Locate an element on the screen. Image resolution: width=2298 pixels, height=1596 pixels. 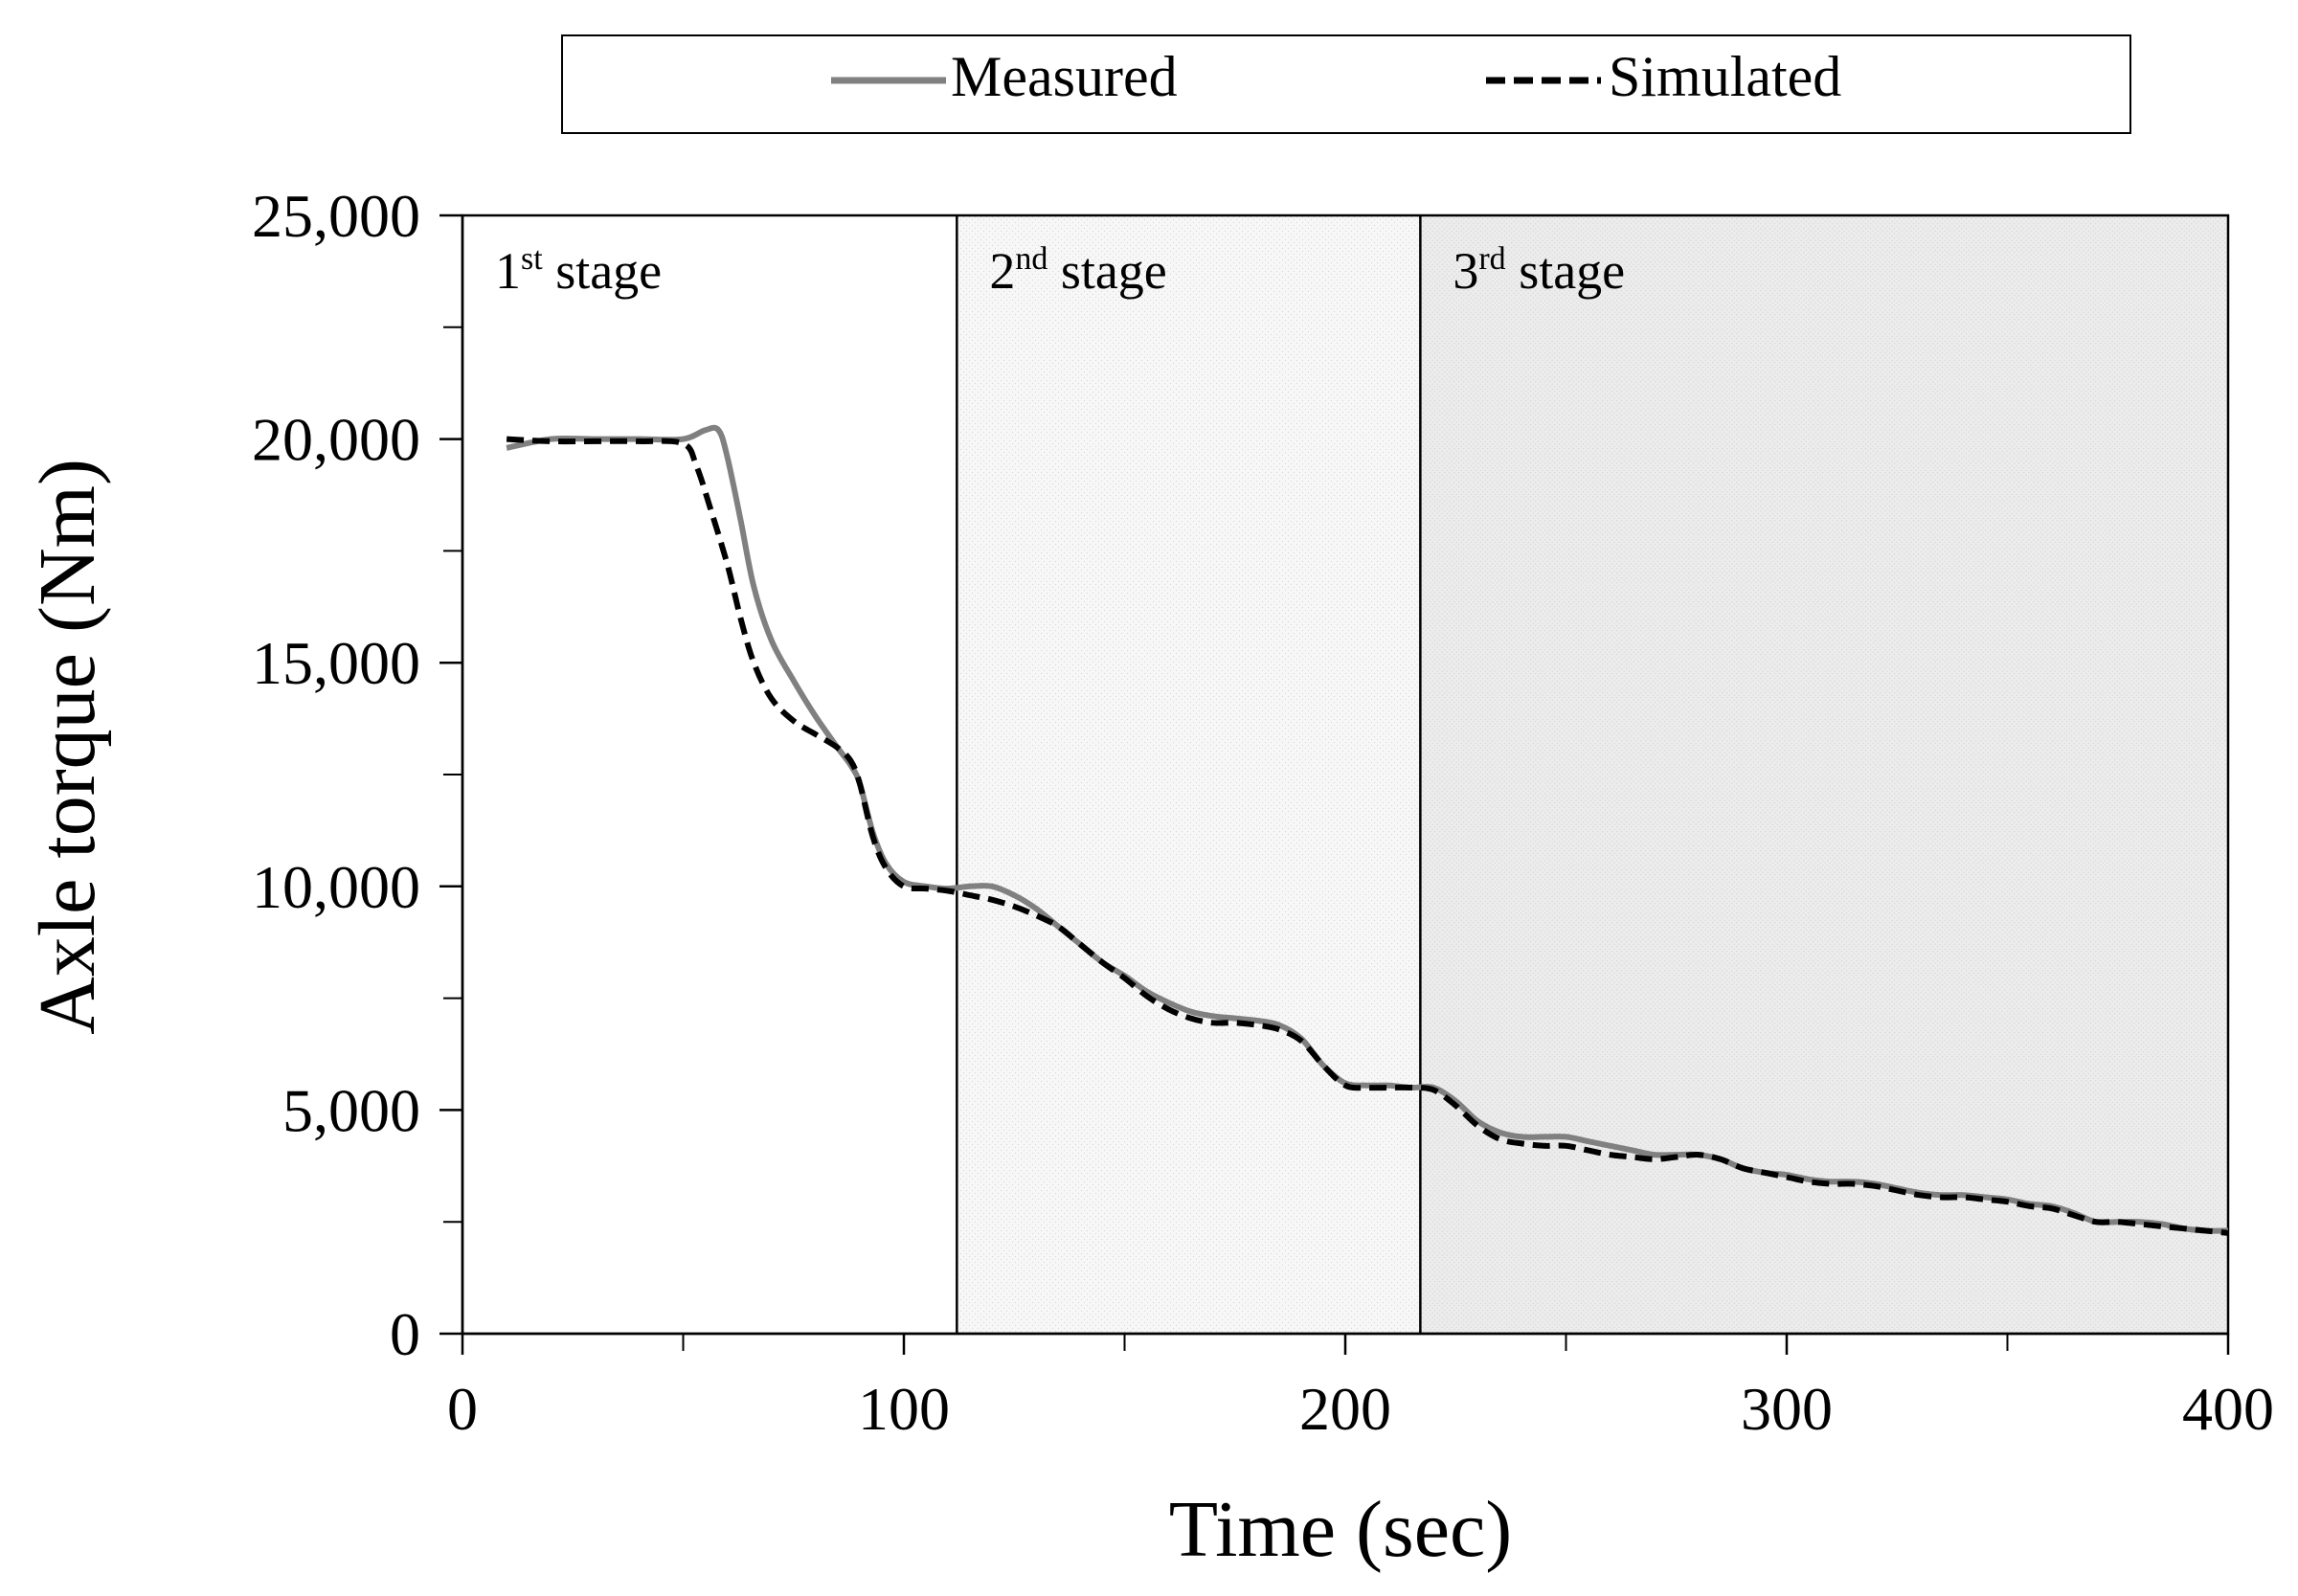
y-tick-label: 0 is located at coordinates (405, 1334).